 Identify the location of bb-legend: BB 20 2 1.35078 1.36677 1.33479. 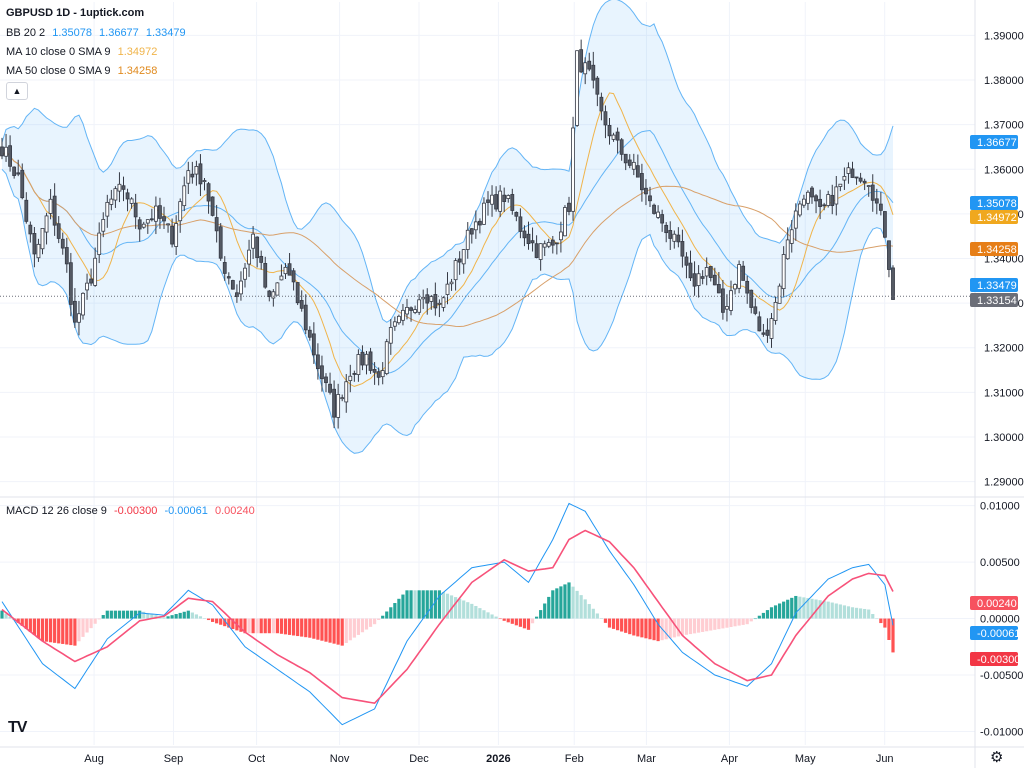
(98, 33).